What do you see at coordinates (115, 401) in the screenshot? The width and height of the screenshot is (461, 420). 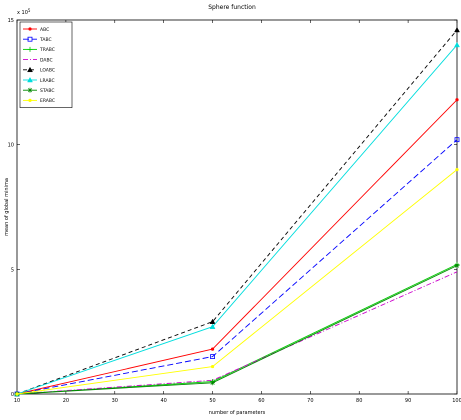 I see `x-tick-label: 30` at bounding box center [115, 401].